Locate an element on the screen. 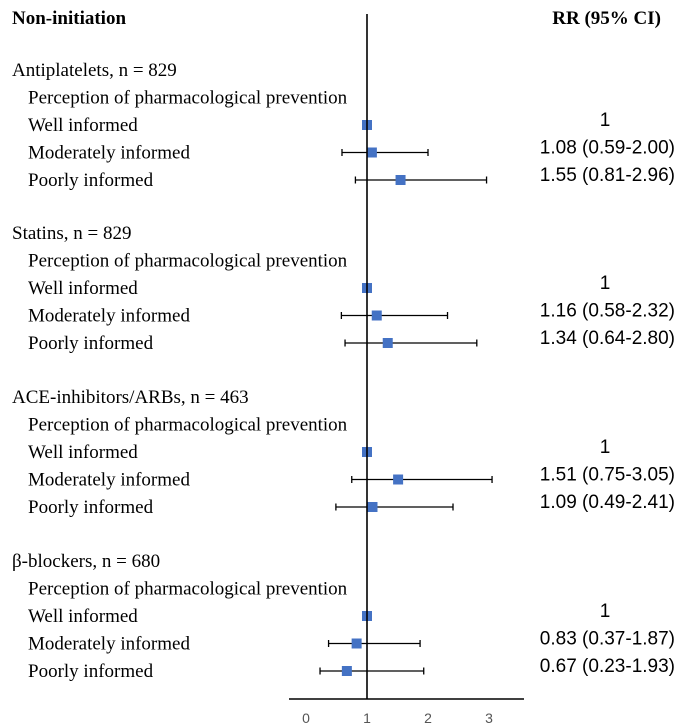 The width and height of the screenshot is (678, 726). rr-value: 1.16 (0.58-2.32) is located at coordinates (607, 311).